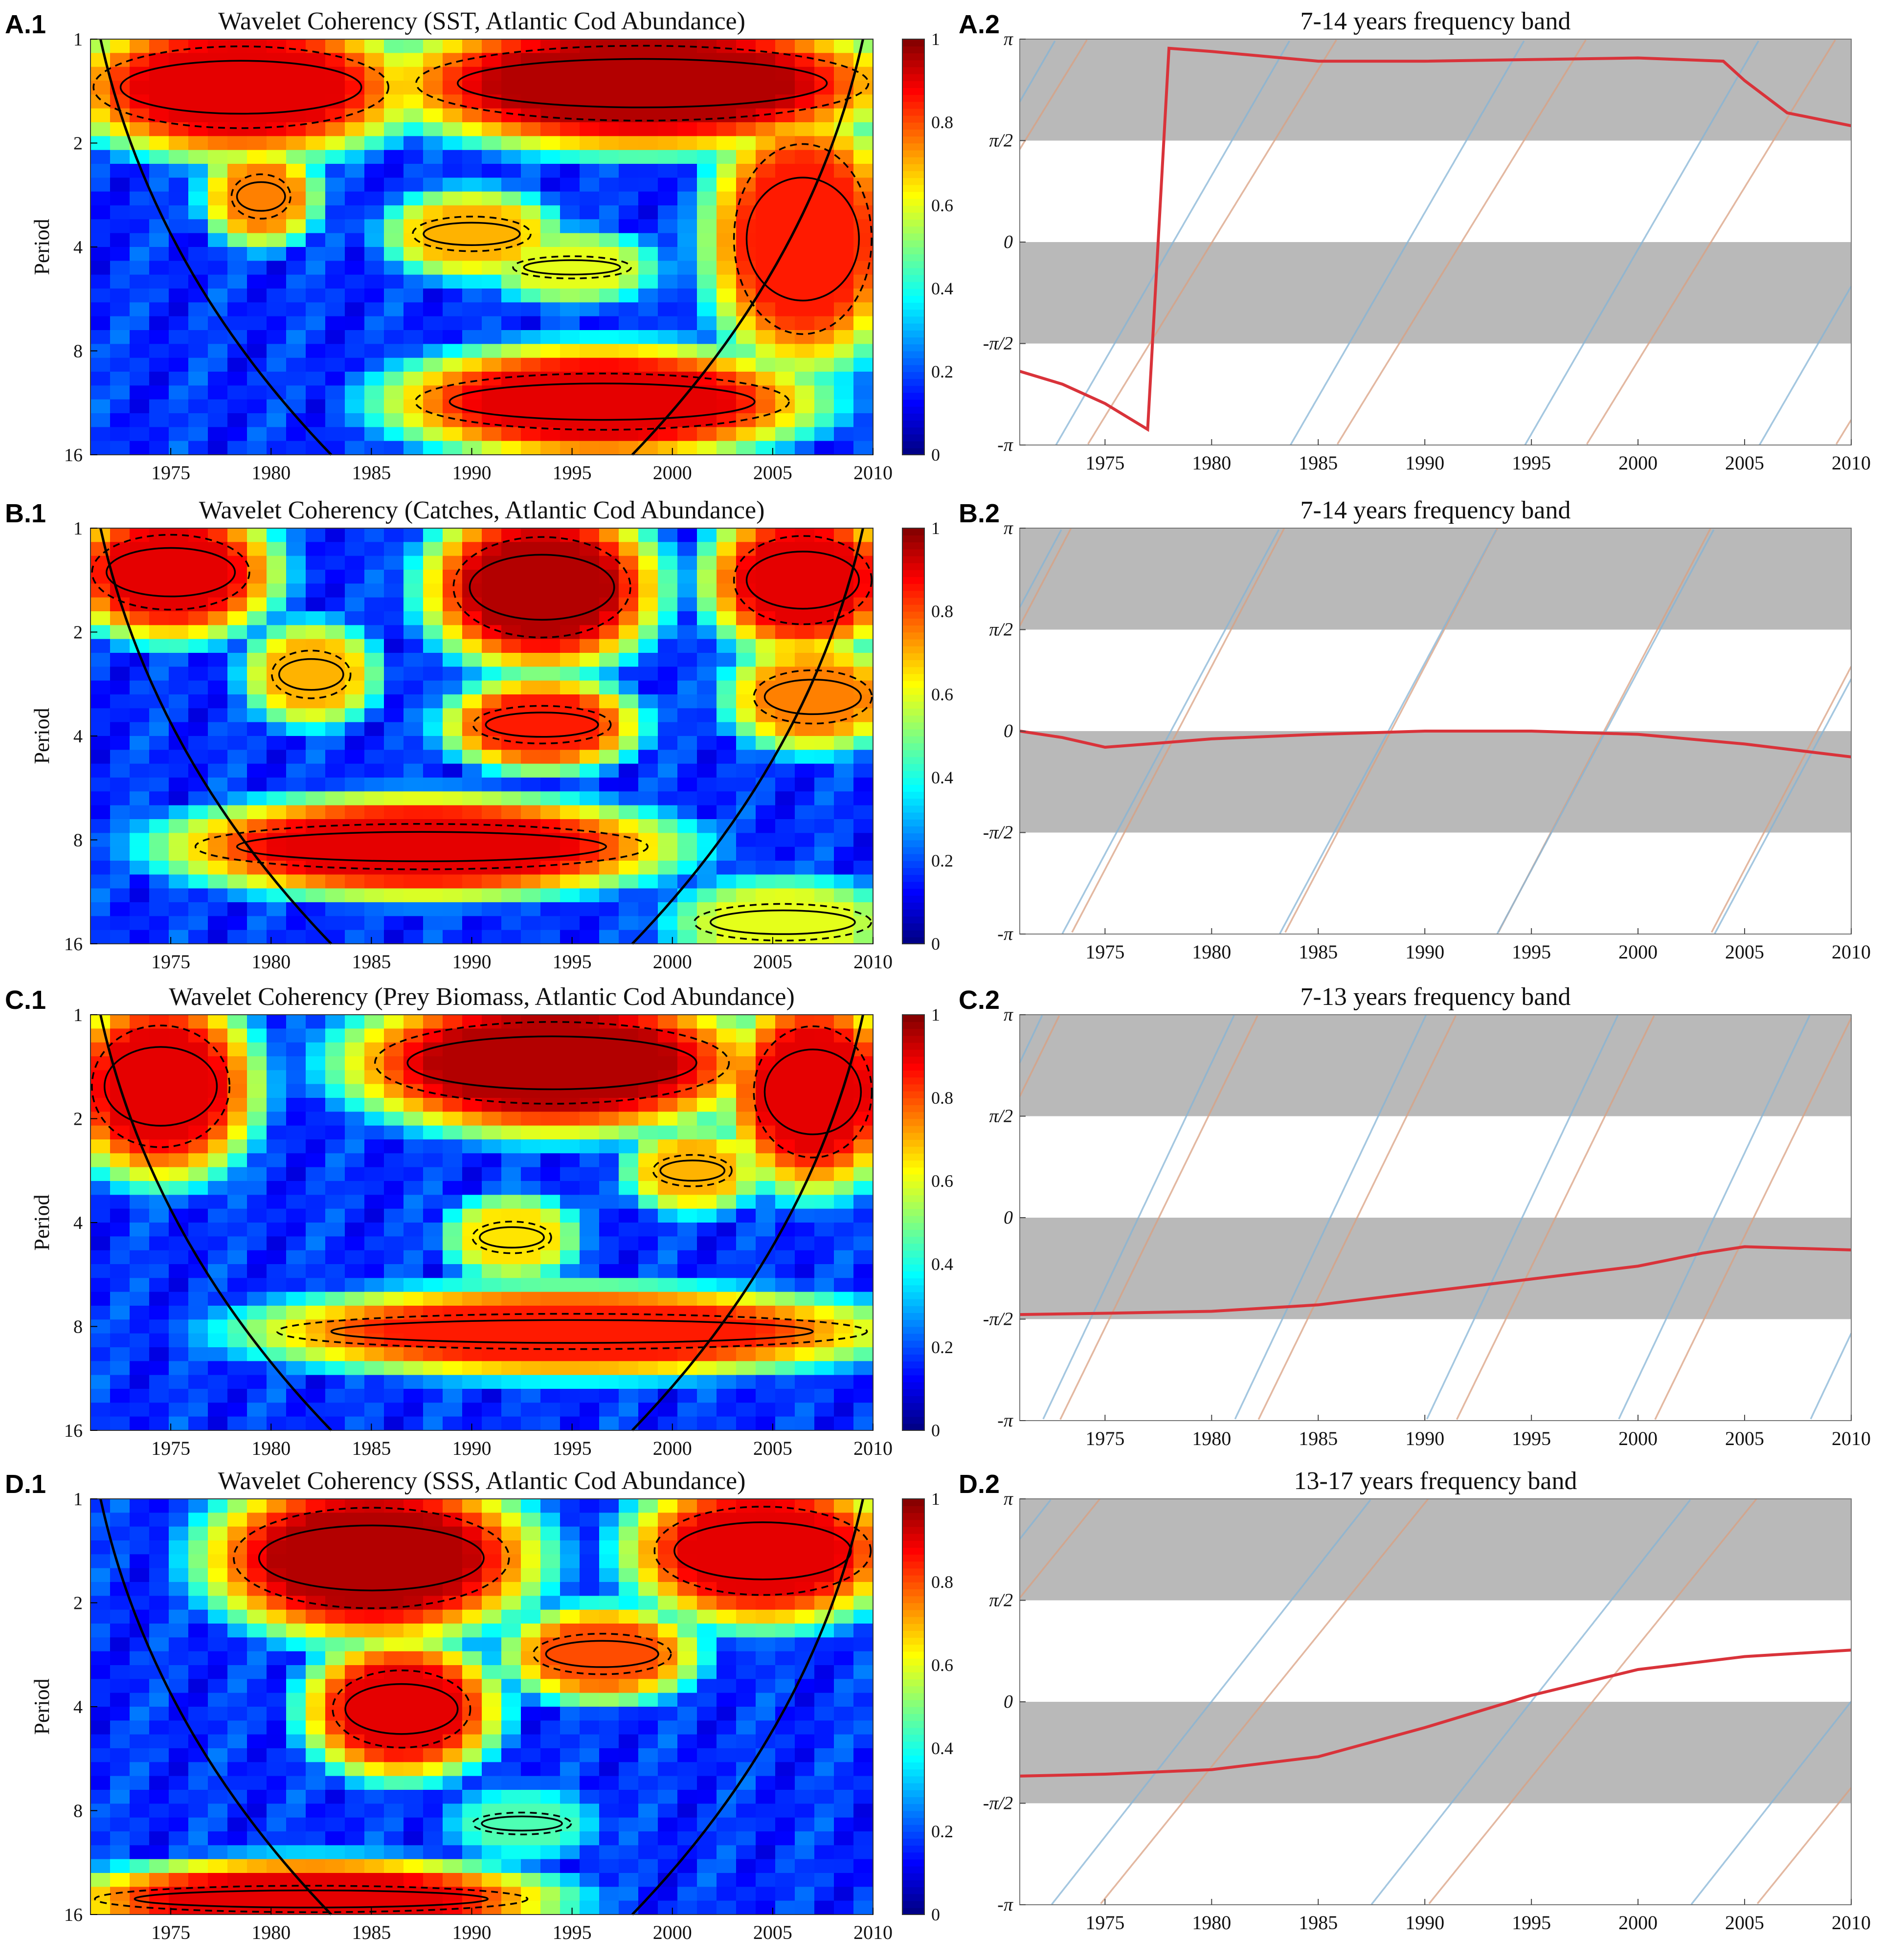 The height and width of the screenshot is (1960, 1883). What do you see at coordinates (772, 473) in the screenshot?
I see `x-tick-label: 2005` at bounding box center [772, 473].